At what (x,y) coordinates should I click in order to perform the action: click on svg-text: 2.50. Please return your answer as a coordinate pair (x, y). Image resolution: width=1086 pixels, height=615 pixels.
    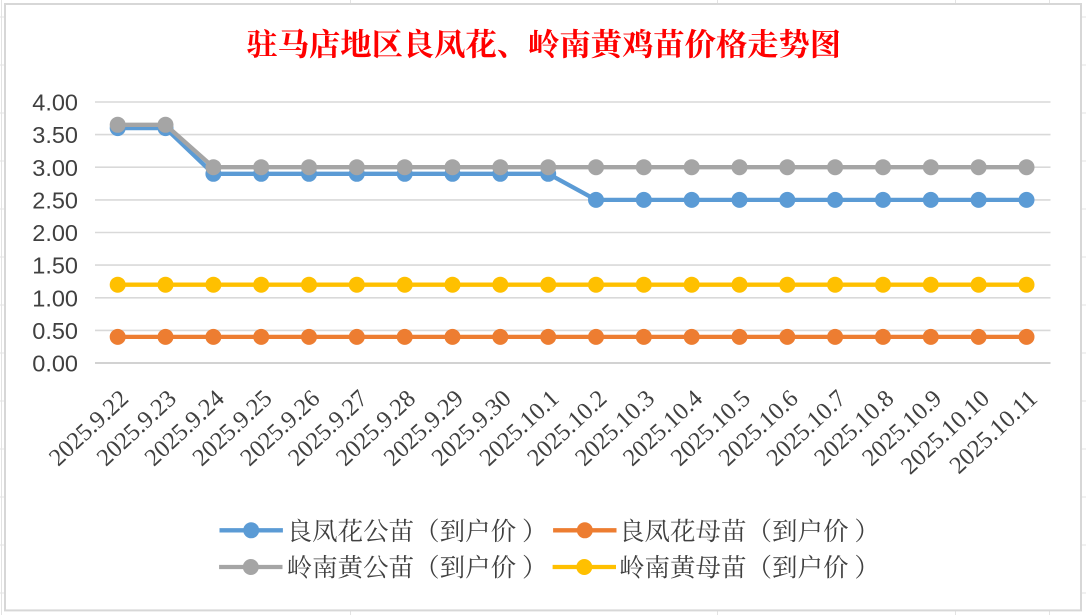
    Looking at the image, I should click on (55, 201).